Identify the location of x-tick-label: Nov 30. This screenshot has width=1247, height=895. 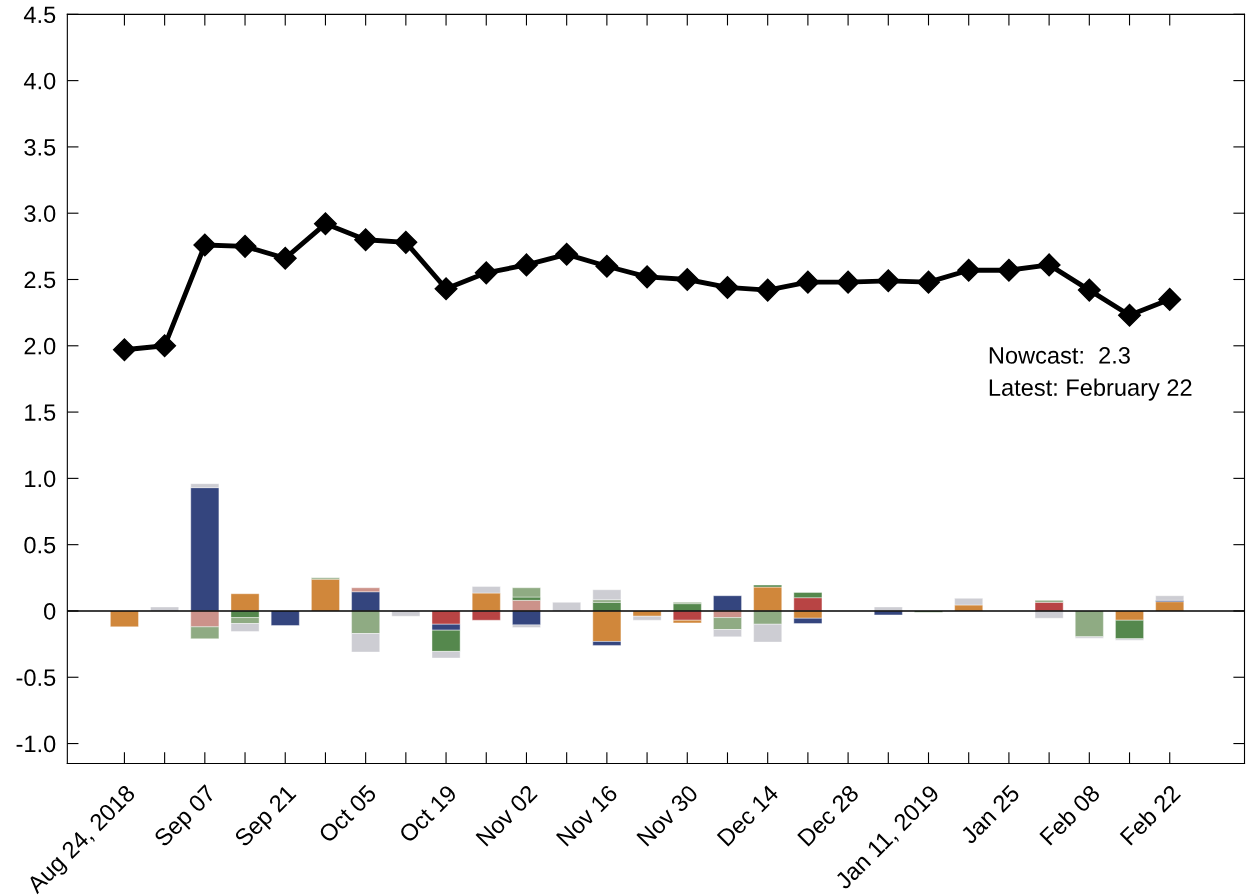
(667, 815).